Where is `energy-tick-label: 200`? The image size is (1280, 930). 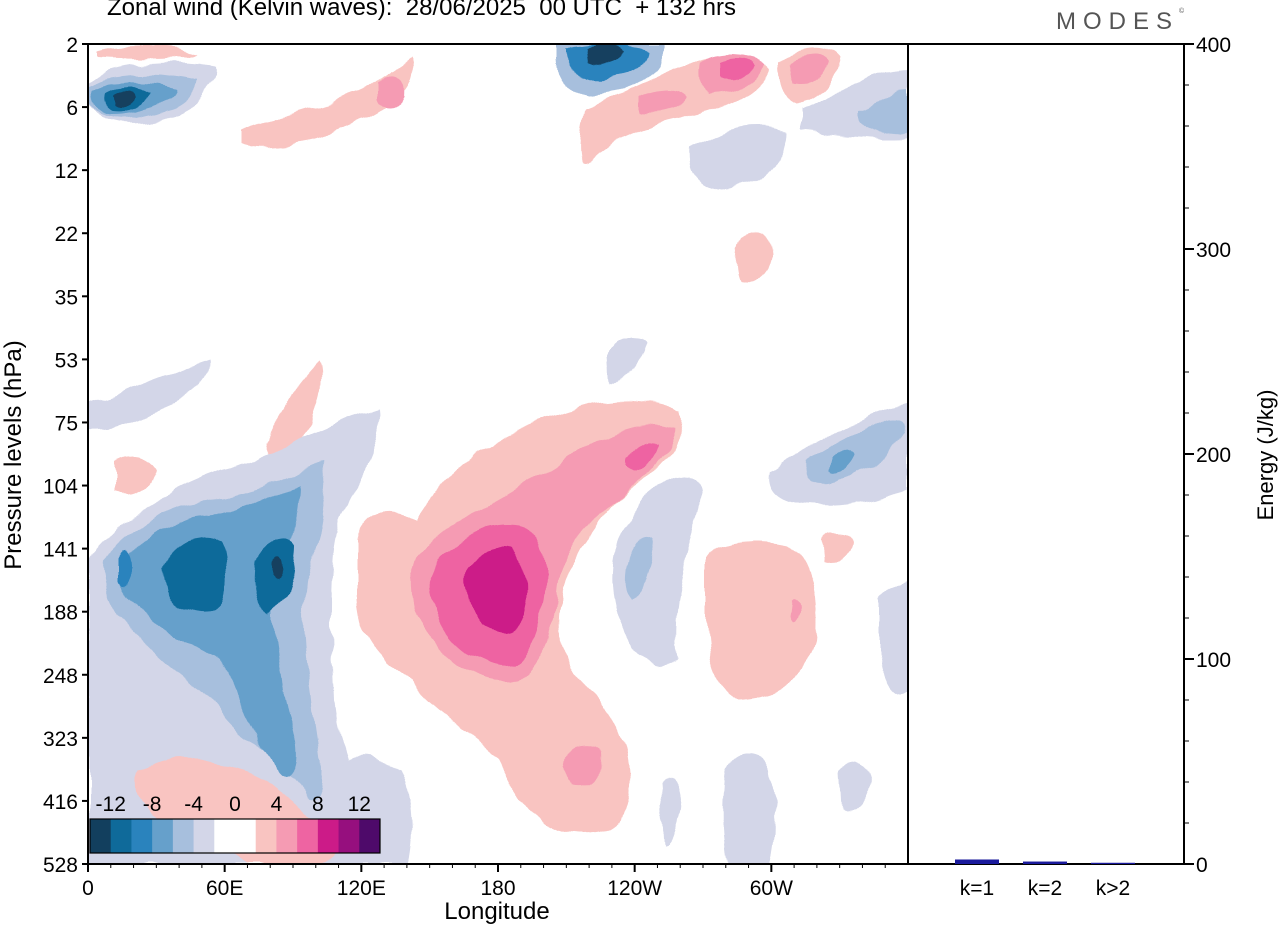 energy-tick-label: 200 is located at coordinates (1213, 455).